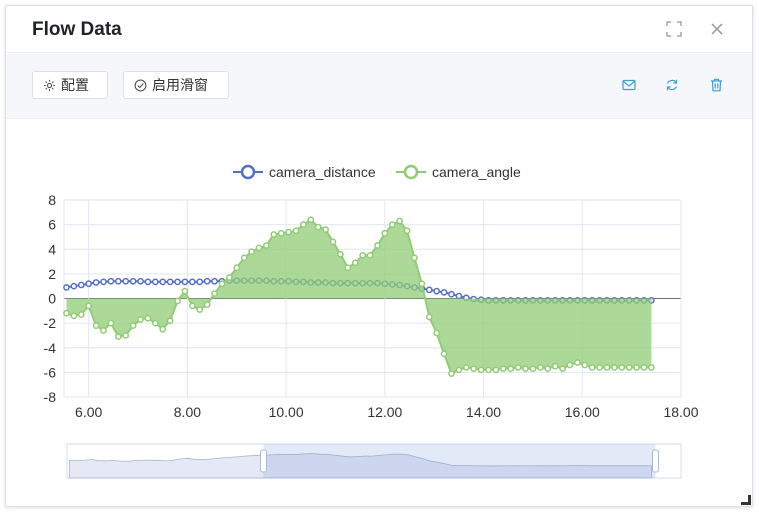 The image size is (759, 512). Describe the element at coordinates (476, 172) in the screenshot. I see `legend-label-camera-angle: camera_angle` at that location.